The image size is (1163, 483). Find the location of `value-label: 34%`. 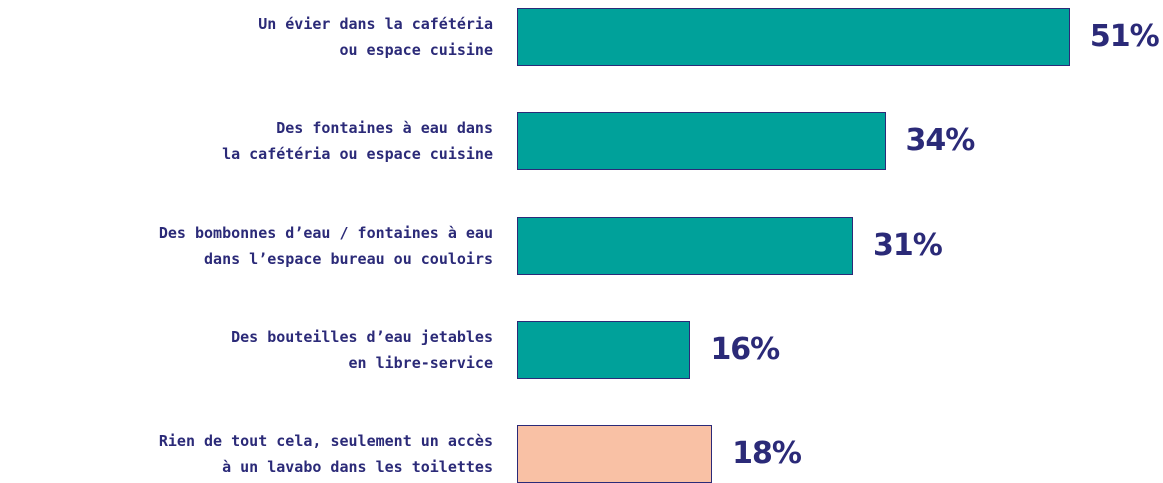

value-label: 34% is located at coordinates (940, 141).